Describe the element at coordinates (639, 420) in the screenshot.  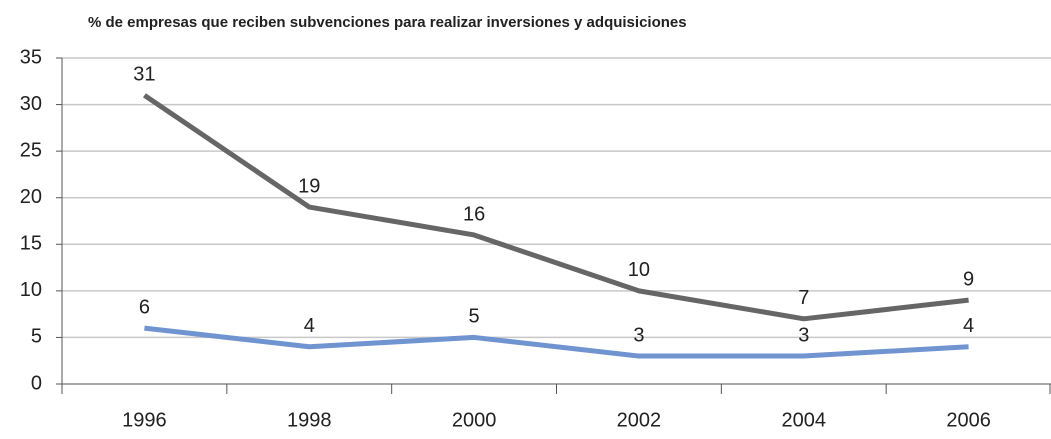
I see `x-tick-label: 2002` at that location.